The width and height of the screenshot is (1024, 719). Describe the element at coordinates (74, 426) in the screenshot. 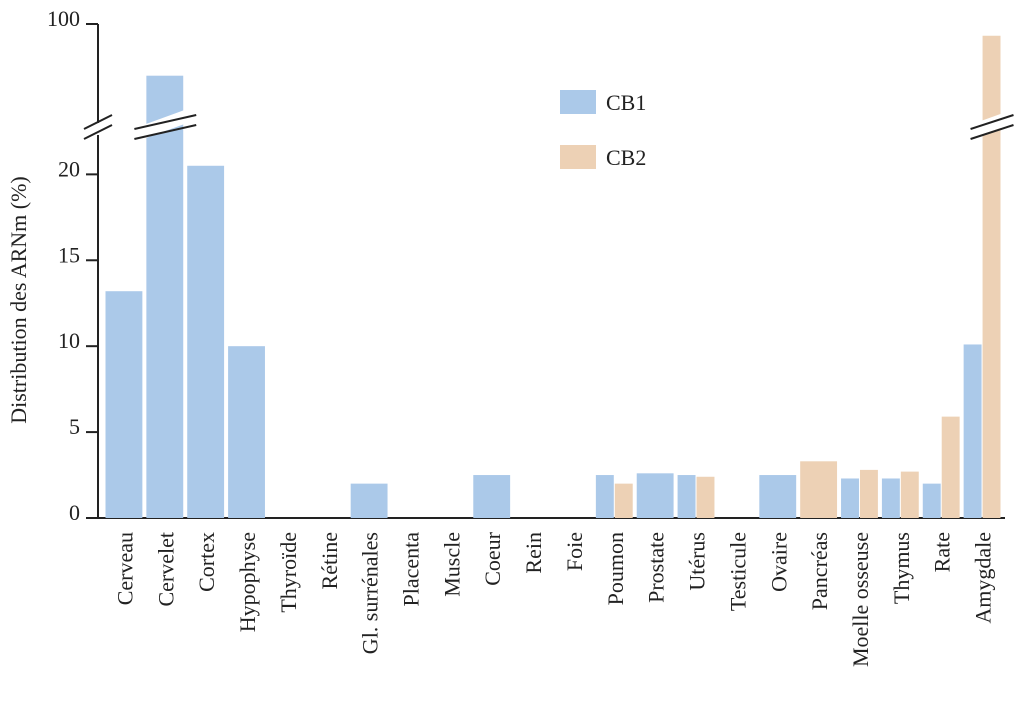

I see `y-tick-label: 5` at that location.